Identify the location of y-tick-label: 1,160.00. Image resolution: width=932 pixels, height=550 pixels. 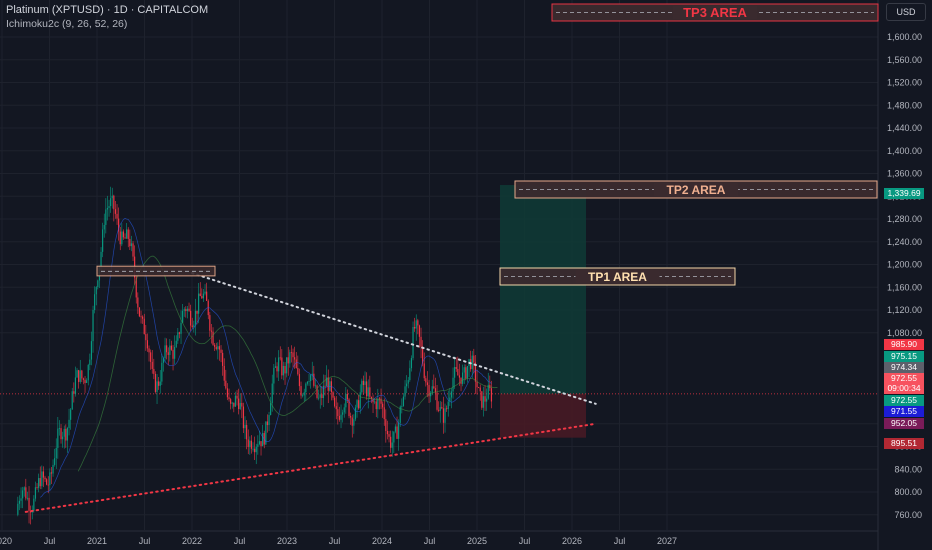
(904, 287).